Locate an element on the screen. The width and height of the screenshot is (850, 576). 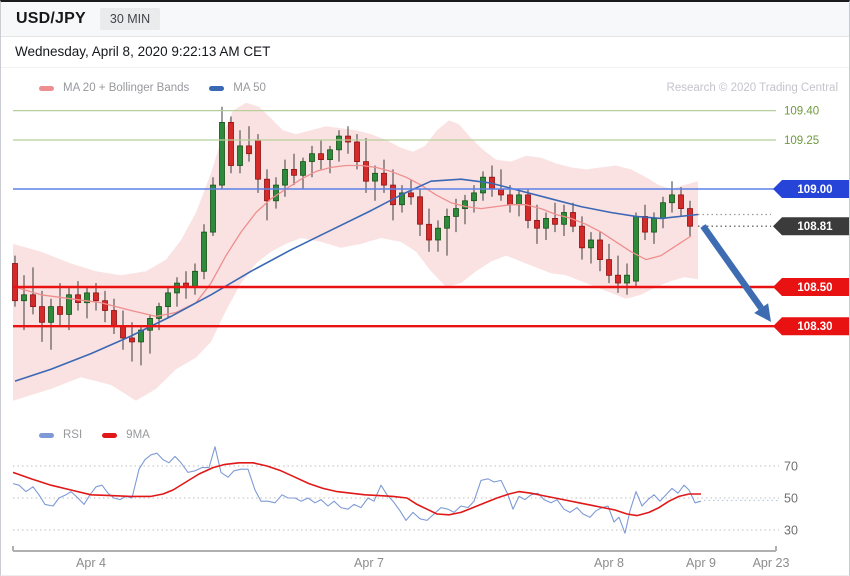
price-chart-legend: MA 20 + Bollinger Bands MA 50 is located at coordinates (152, 88).